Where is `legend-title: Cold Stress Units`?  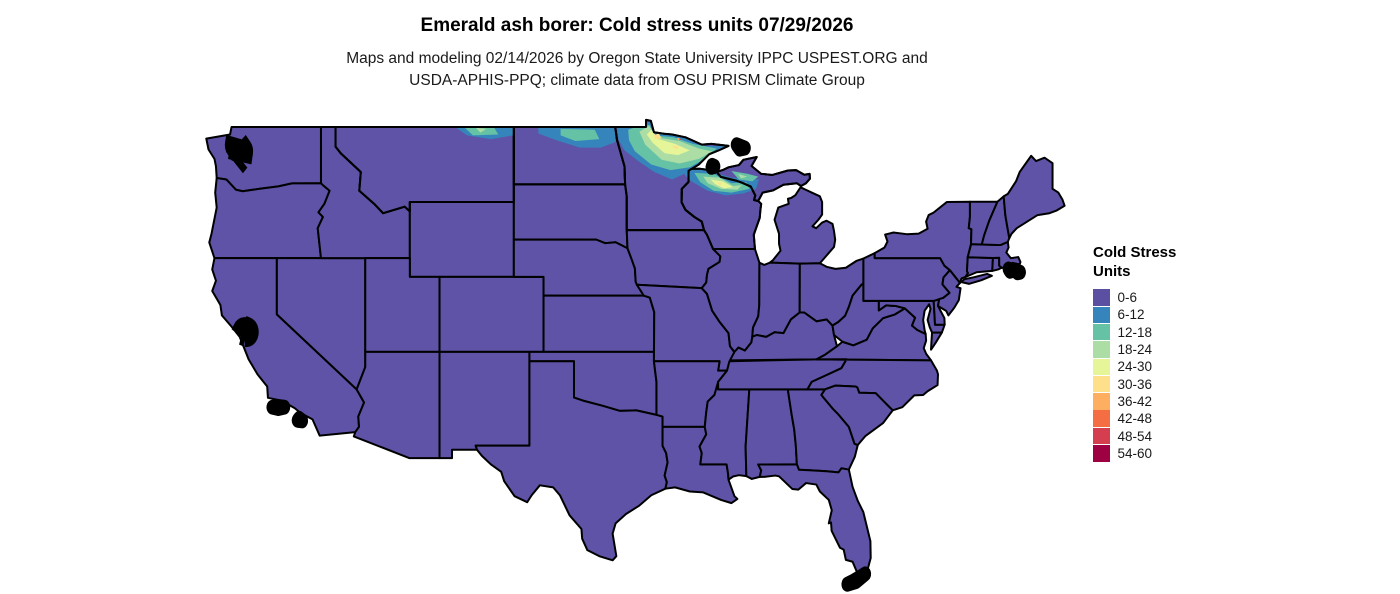
legend-title: Cold Stress Units is located at coordinates (1153, 262).